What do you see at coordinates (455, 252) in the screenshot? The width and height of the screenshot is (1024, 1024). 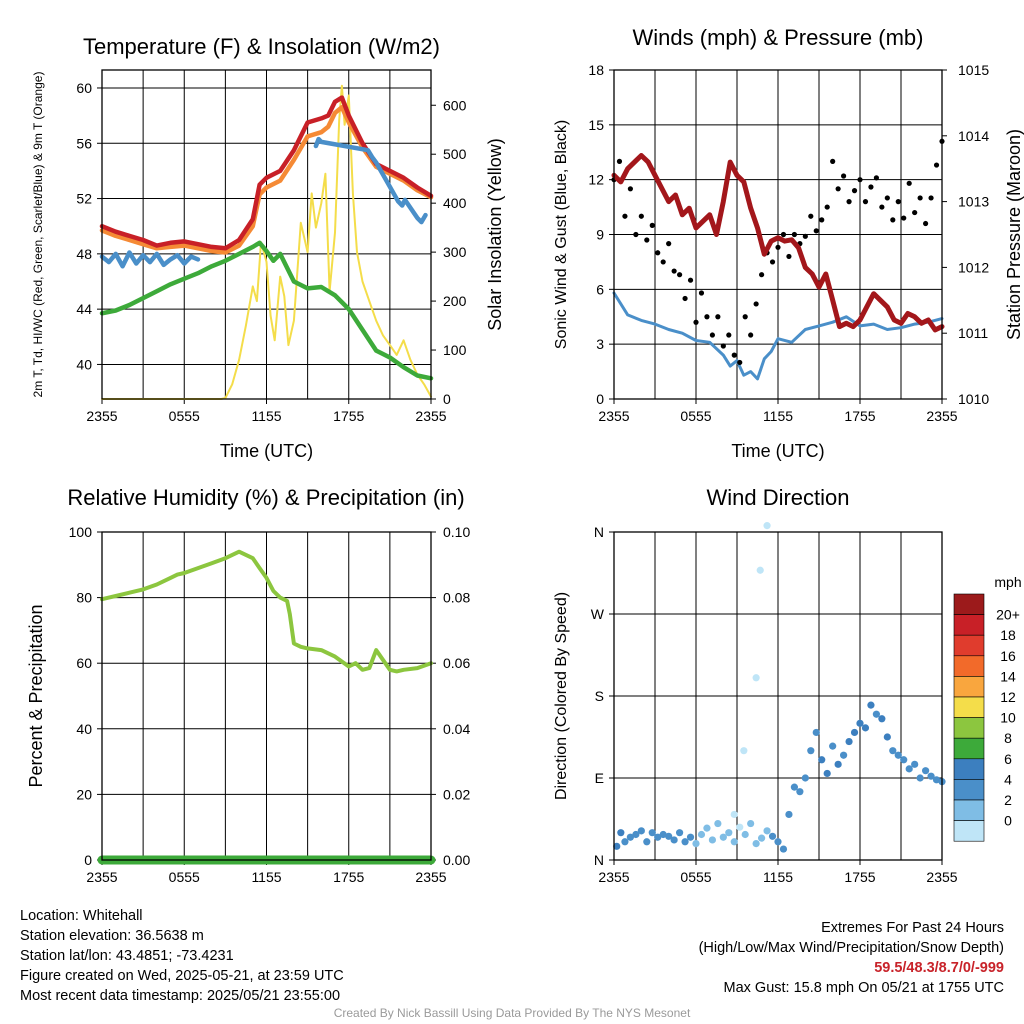 I see `y2-tick-label: 300` at bounding box center [455, 252].